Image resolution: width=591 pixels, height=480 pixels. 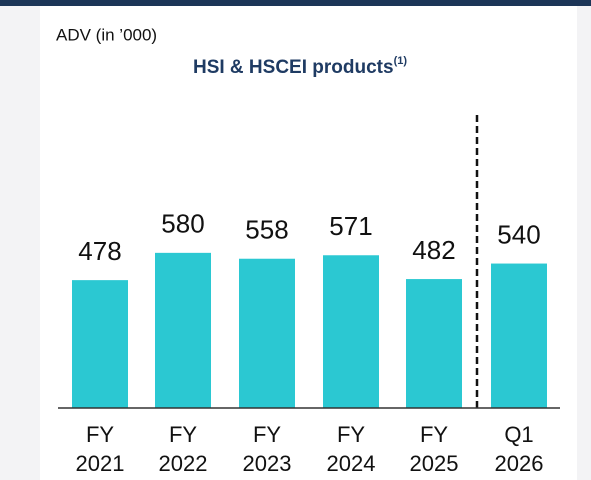 What do you see at coordinates (433, 250) in the screenshot?
I see `value-label: 482` at bounding box center [433, 250].